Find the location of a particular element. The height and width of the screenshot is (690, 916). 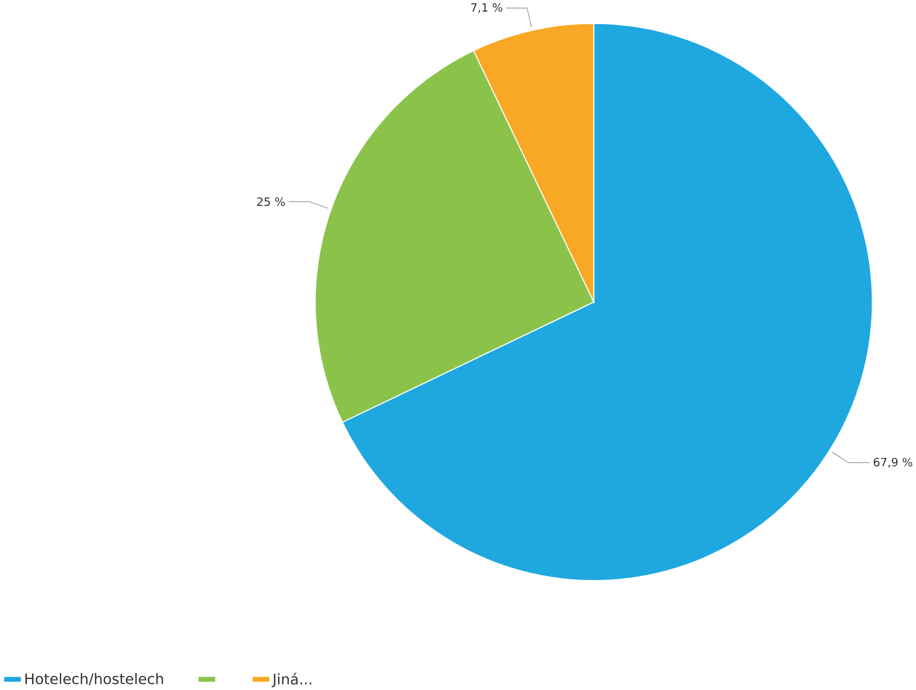

legend-label: Hotelech/hostelech is located at coordinates (94, 679).